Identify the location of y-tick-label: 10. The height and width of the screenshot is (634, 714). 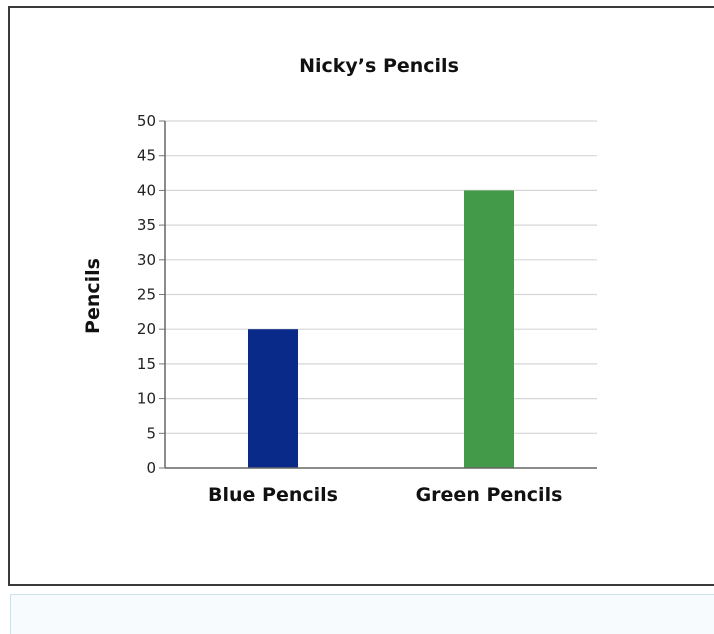
(146, 399).